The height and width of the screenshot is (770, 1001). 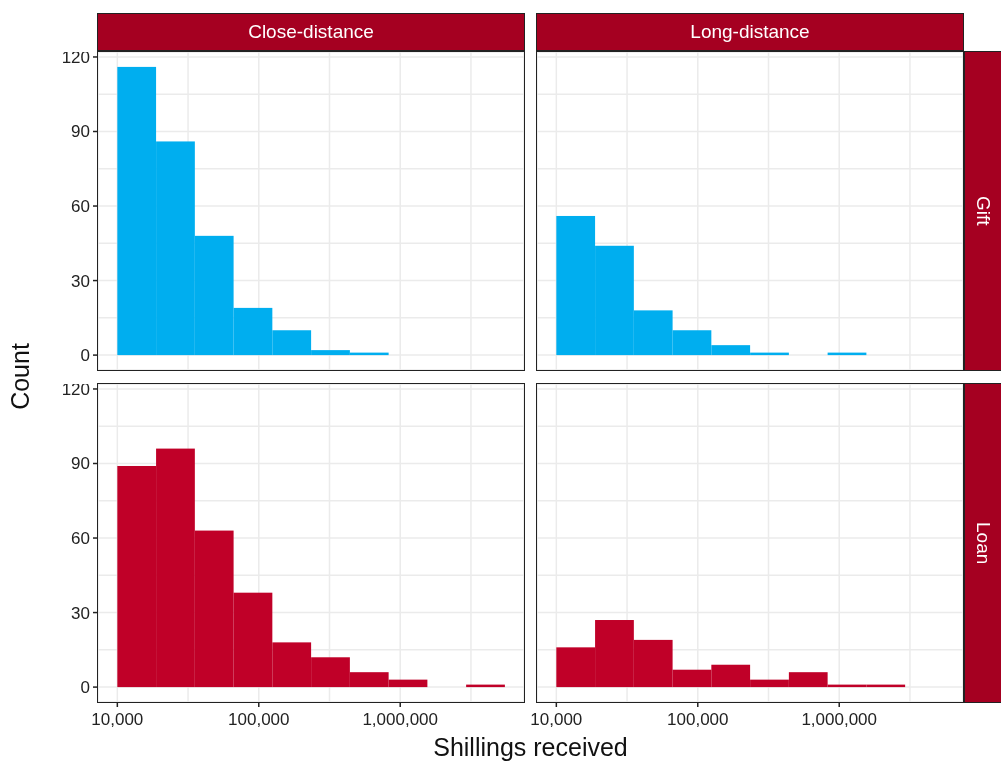 I want to click on chart-title: Close-distance, so click(x=311, y=32).